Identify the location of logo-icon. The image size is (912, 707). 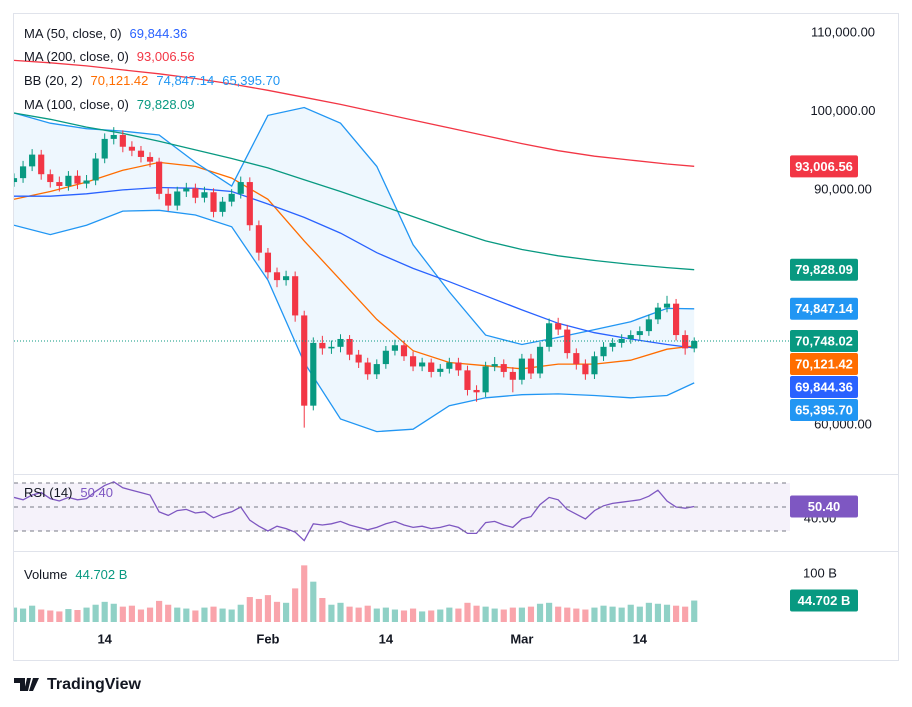
(26, 684).